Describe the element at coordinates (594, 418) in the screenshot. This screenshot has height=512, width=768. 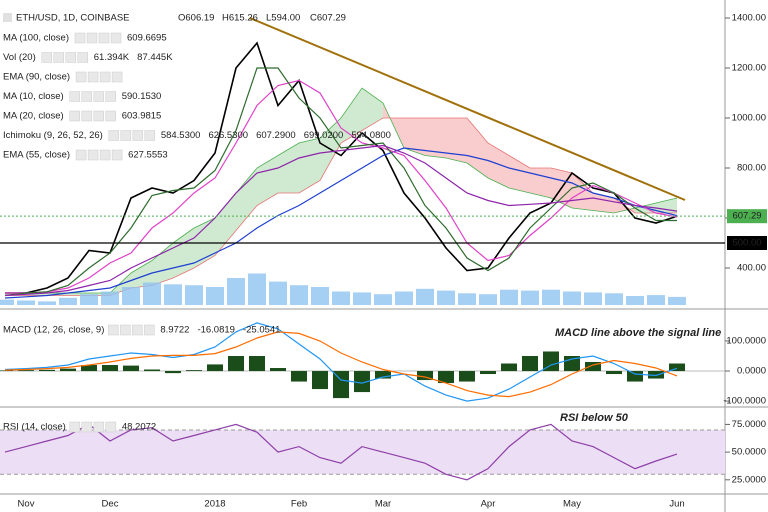
I see `annotation: RSI below 50` at that location.